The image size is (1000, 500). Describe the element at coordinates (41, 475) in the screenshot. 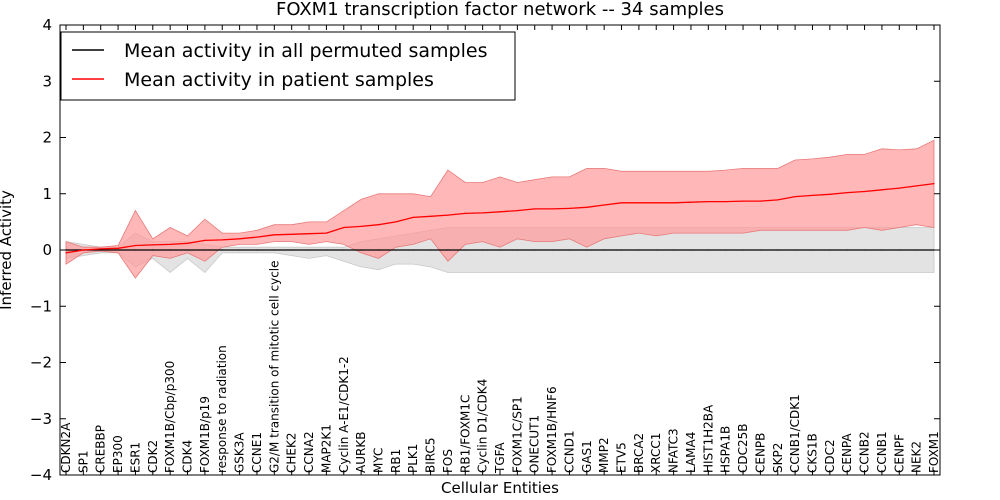

I see `y-tick-label: −4` at that location.